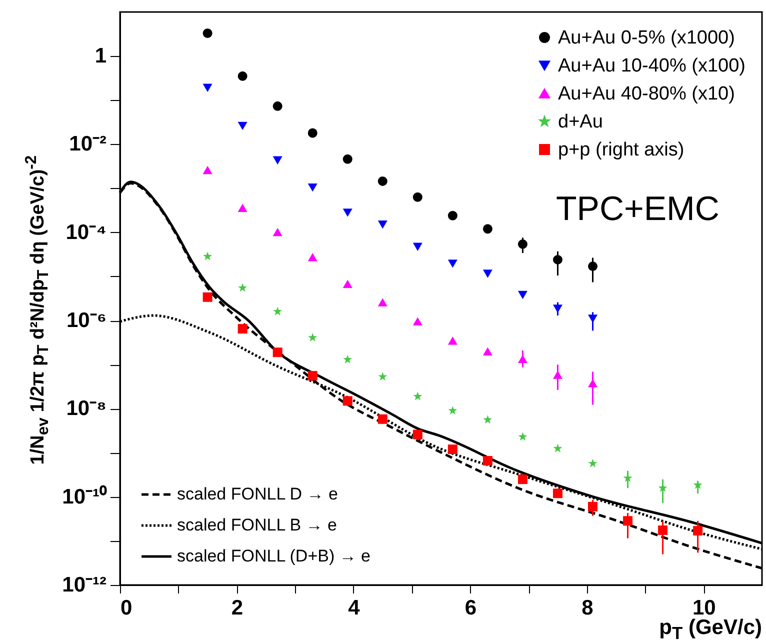  Describe the element at coordinates (621, 150) in the screenshot. I see `legend-label: p+p (right axis)` at that location.